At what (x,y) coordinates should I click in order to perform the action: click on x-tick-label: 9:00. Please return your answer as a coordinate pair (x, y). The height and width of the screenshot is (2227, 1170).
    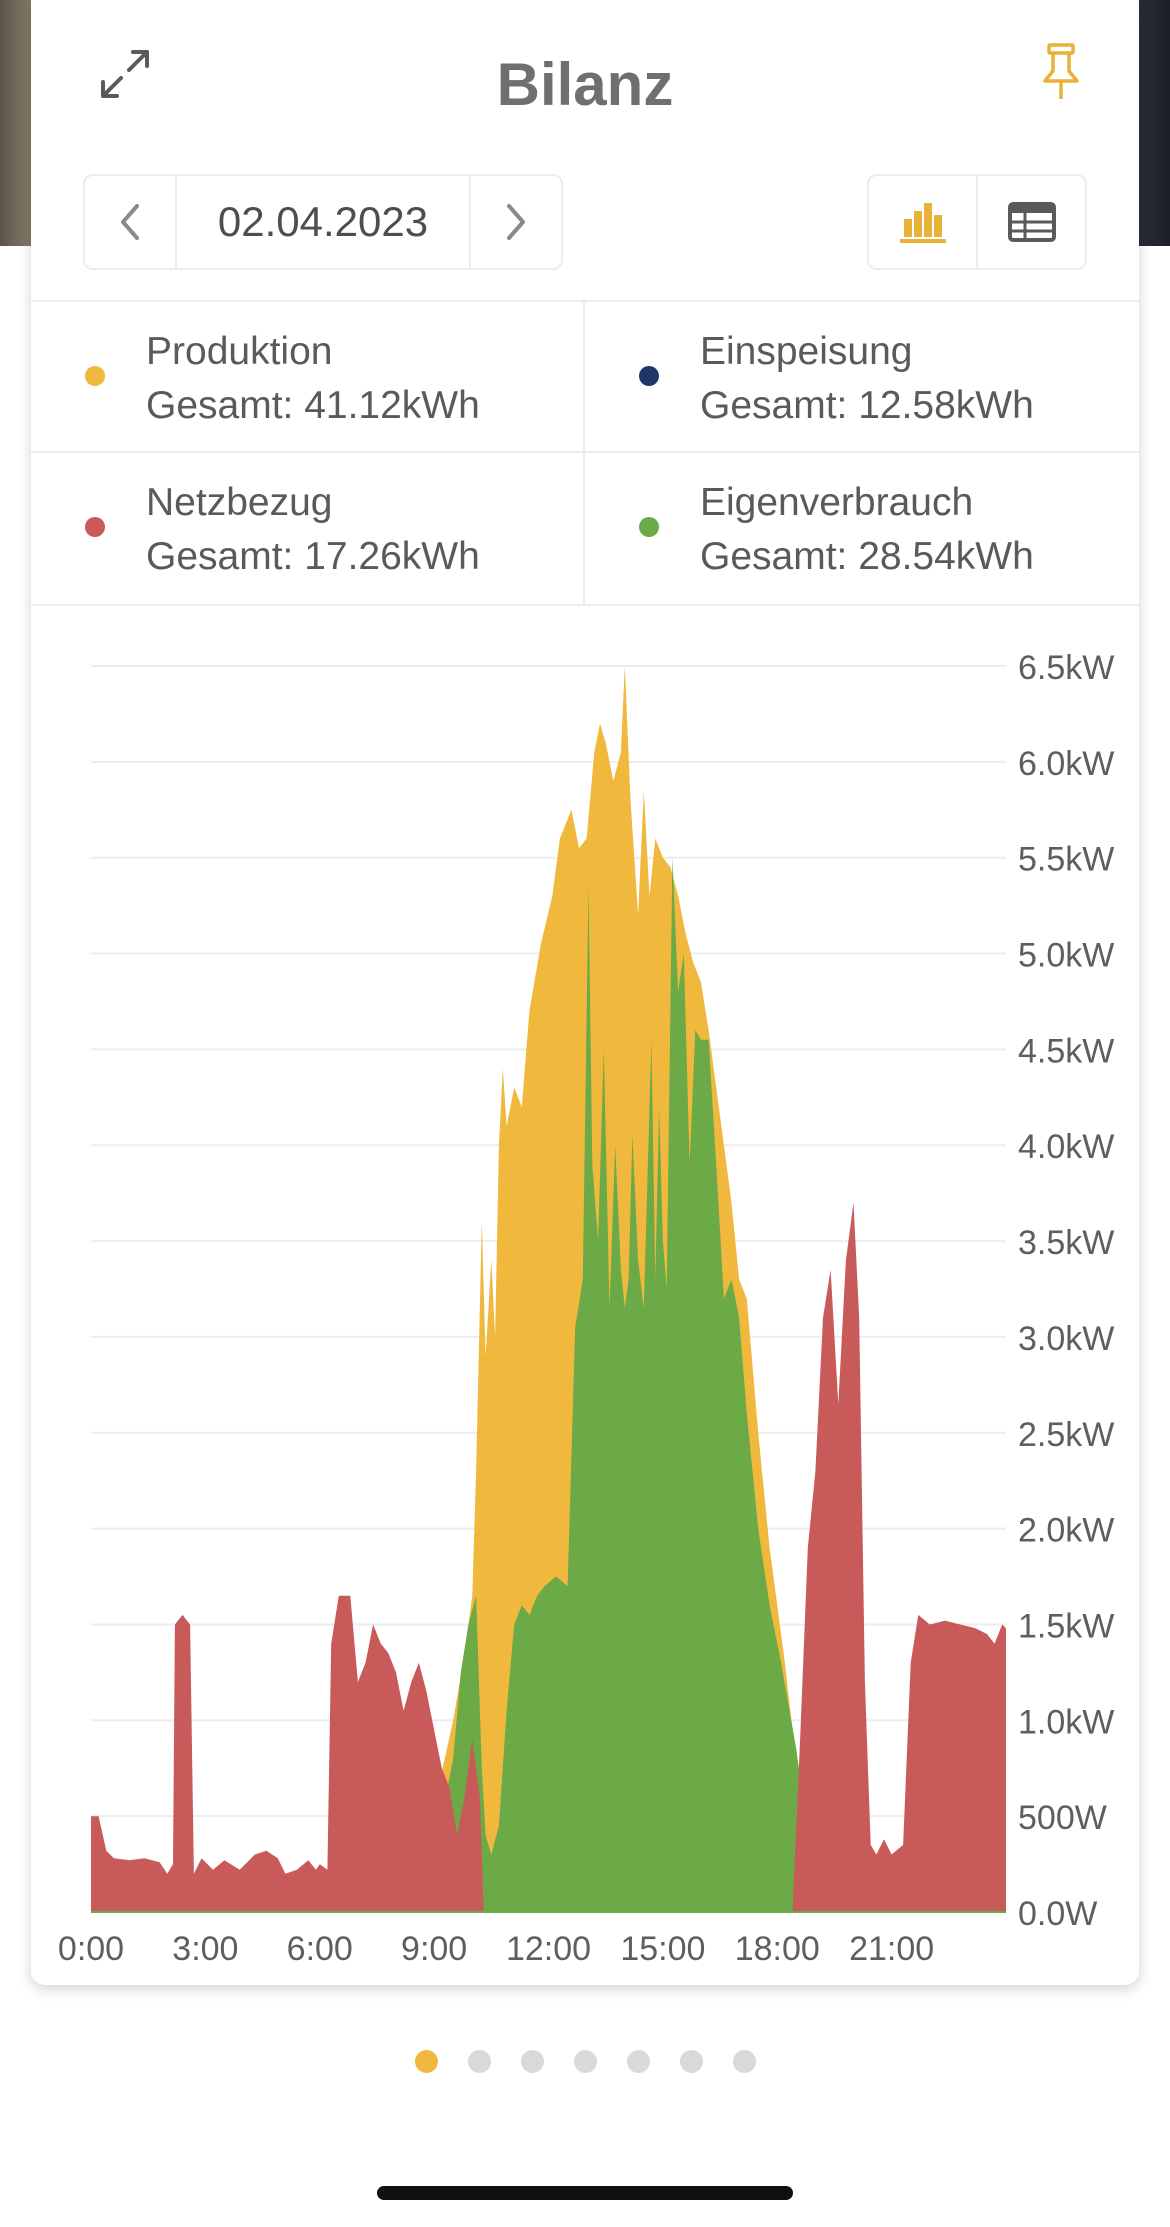
    Looking at the image, I should click on (434, 1949).